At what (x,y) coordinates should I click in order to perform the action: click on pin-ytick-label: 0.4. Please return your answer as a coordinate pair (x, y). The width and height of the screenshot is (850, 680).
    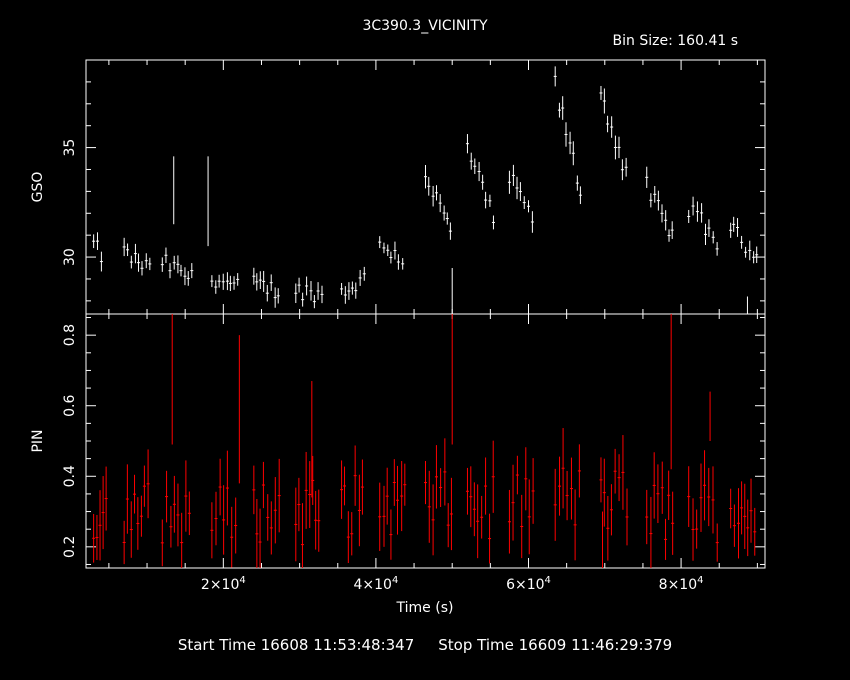
    Looking at the image, I should click on (70, 476).